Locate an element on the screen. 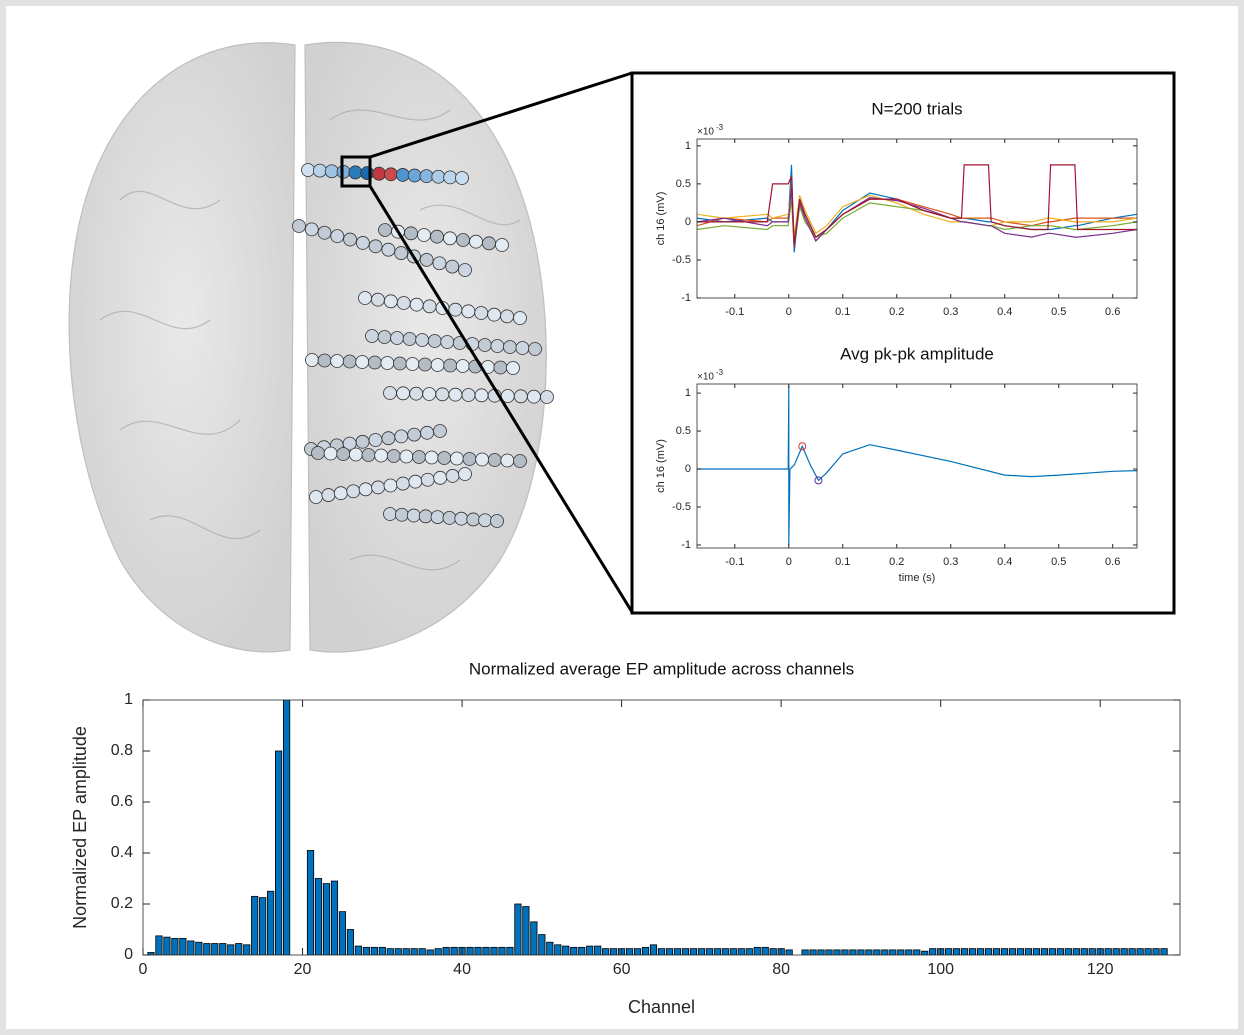 The image size is (1244, 1035). y-scale-power: -3 is located at coordinates (720, 127).